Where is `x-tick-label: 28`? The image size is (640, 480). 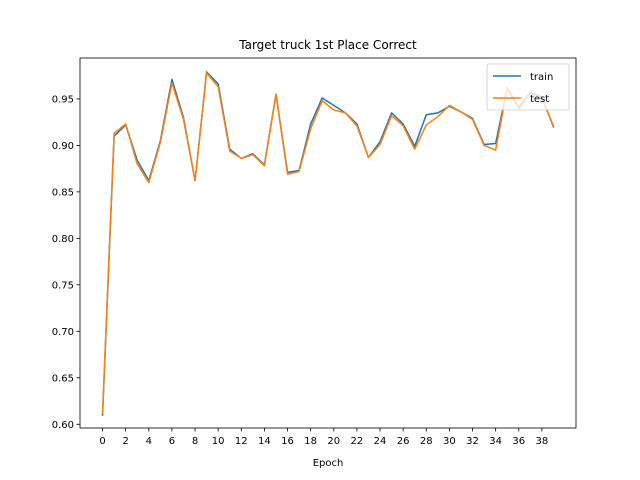 x-tick-label: 28 is located at coordinates (426, 441).